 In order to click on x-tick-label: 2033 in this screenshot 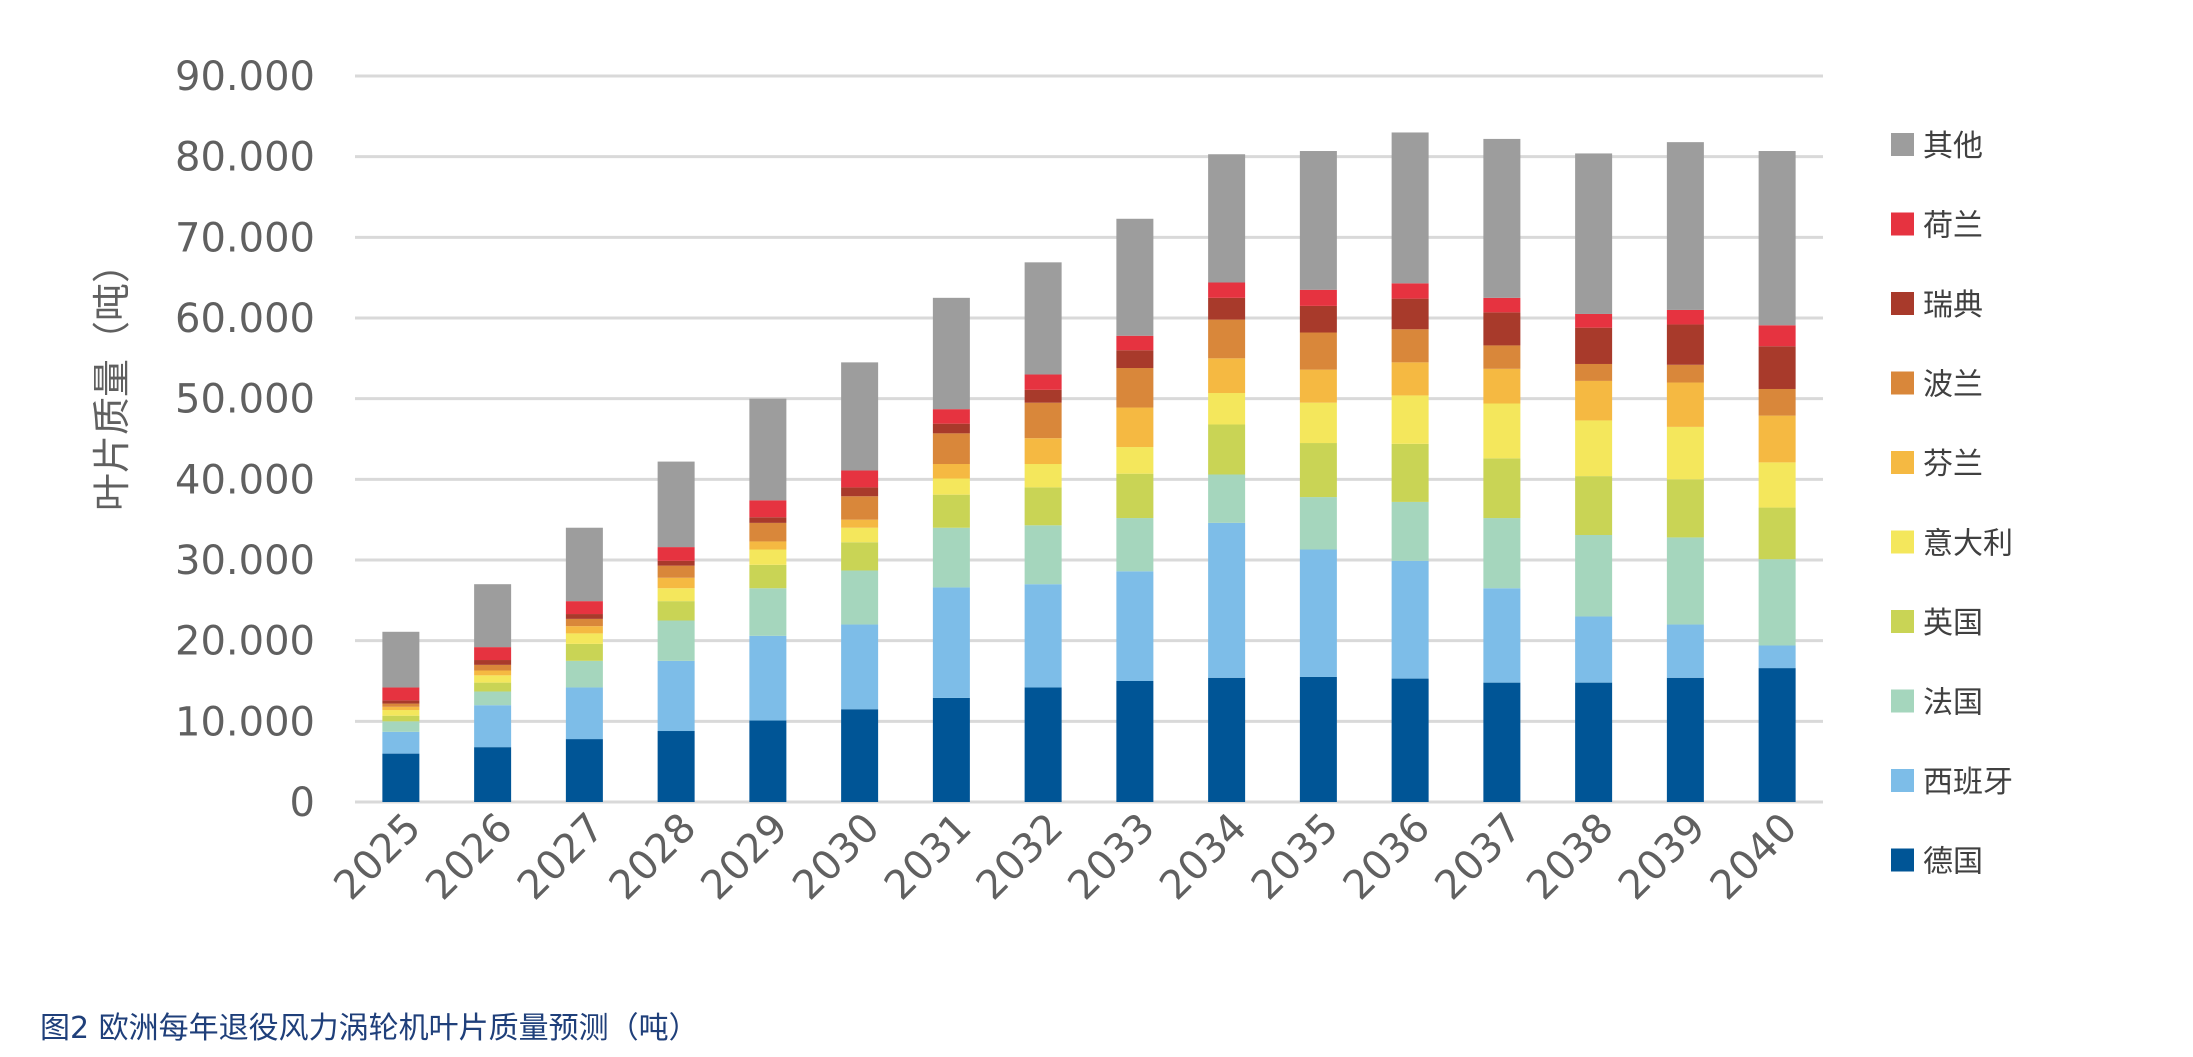, I will do `click(1111, 857)`.